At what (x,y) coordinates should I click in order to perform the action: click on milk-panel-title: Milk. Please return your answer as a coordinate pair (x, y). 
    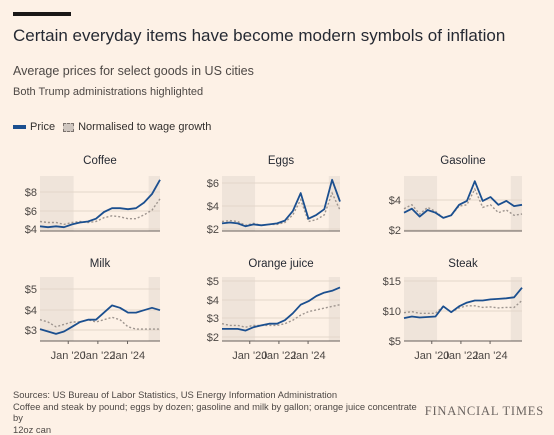
    Looking at the image, I should click on (100, 264).